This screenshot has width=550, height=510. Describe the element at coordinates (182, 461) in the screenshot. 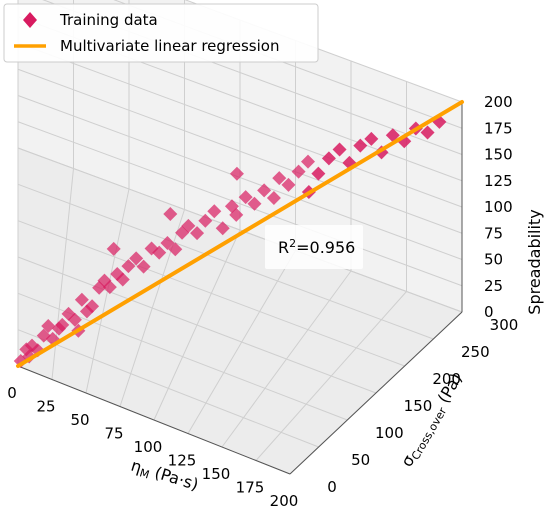

I see `x-tick-label: 125` at that location.